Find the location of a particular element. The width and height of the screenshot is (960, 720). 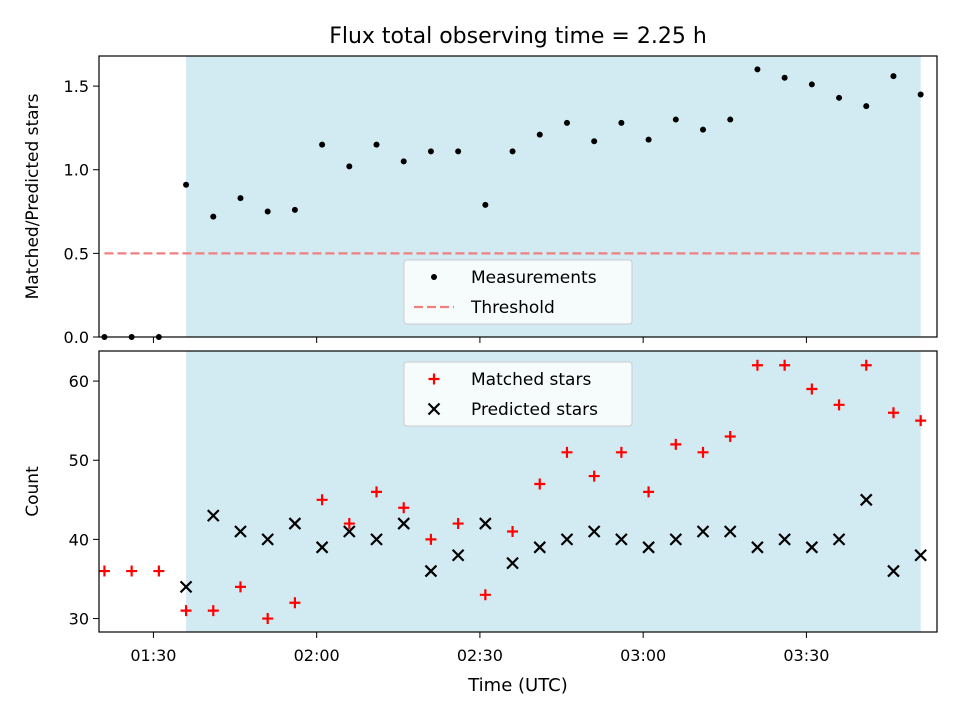

y-tick-label: 40 is located at coordinates (79, 539).